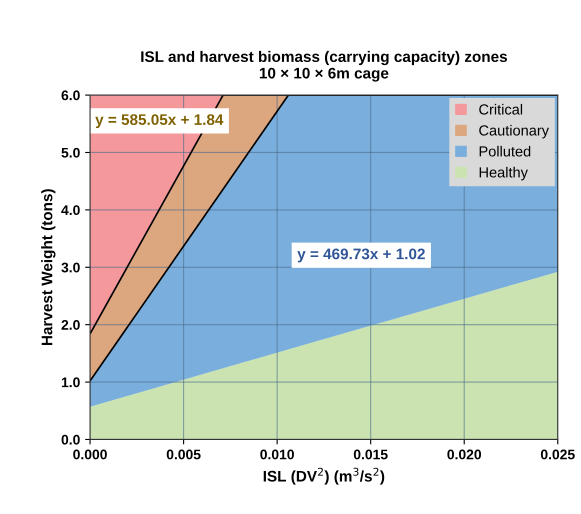 The width and height of the screenshot is (581, 514). I want to click on legend-label: Polluted, so click(505, 151).